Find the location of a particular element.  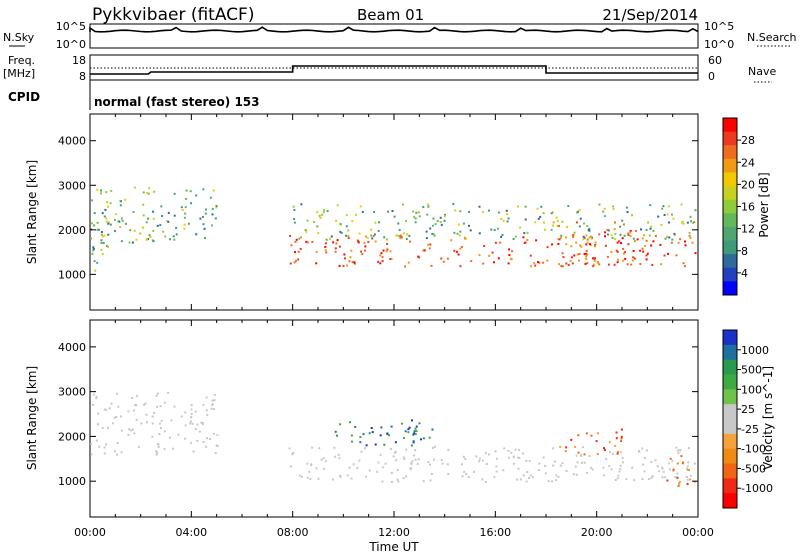

colorbar-tick-label: 8 is located at coordinates (744, 251).